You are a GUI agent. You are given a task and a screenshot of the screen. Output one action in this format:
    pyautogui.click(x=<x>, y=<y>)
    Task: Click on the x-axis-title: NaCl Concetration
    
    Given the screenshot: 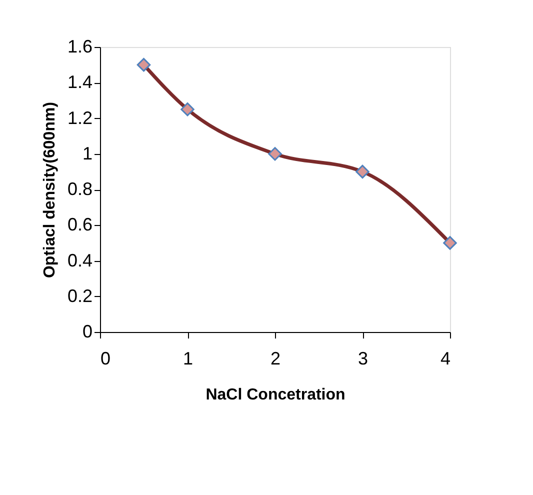 What is the action you would take?
    pyautogui.click(x=276, y=395)
    